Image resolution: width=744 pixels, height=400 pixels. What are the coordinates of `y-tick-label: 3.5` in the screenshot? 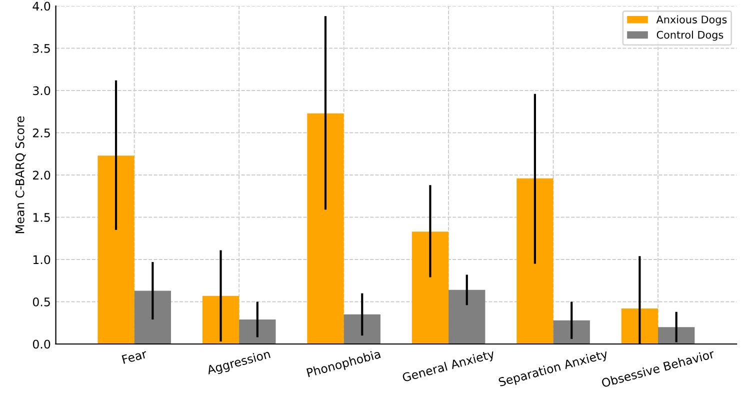 It's located at (41, 48).